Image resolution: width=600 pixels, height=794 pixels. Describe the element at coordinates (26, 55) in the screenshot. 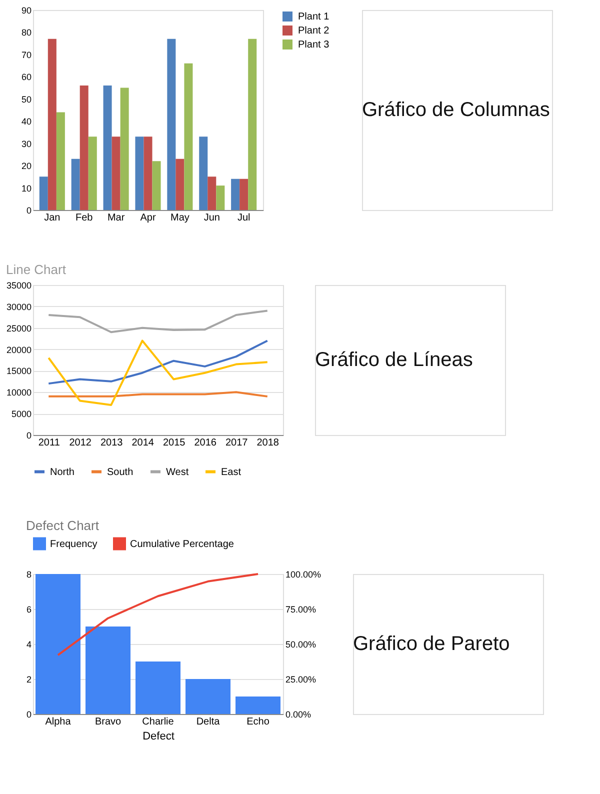

I see `y-tick-label: 70` at that location.